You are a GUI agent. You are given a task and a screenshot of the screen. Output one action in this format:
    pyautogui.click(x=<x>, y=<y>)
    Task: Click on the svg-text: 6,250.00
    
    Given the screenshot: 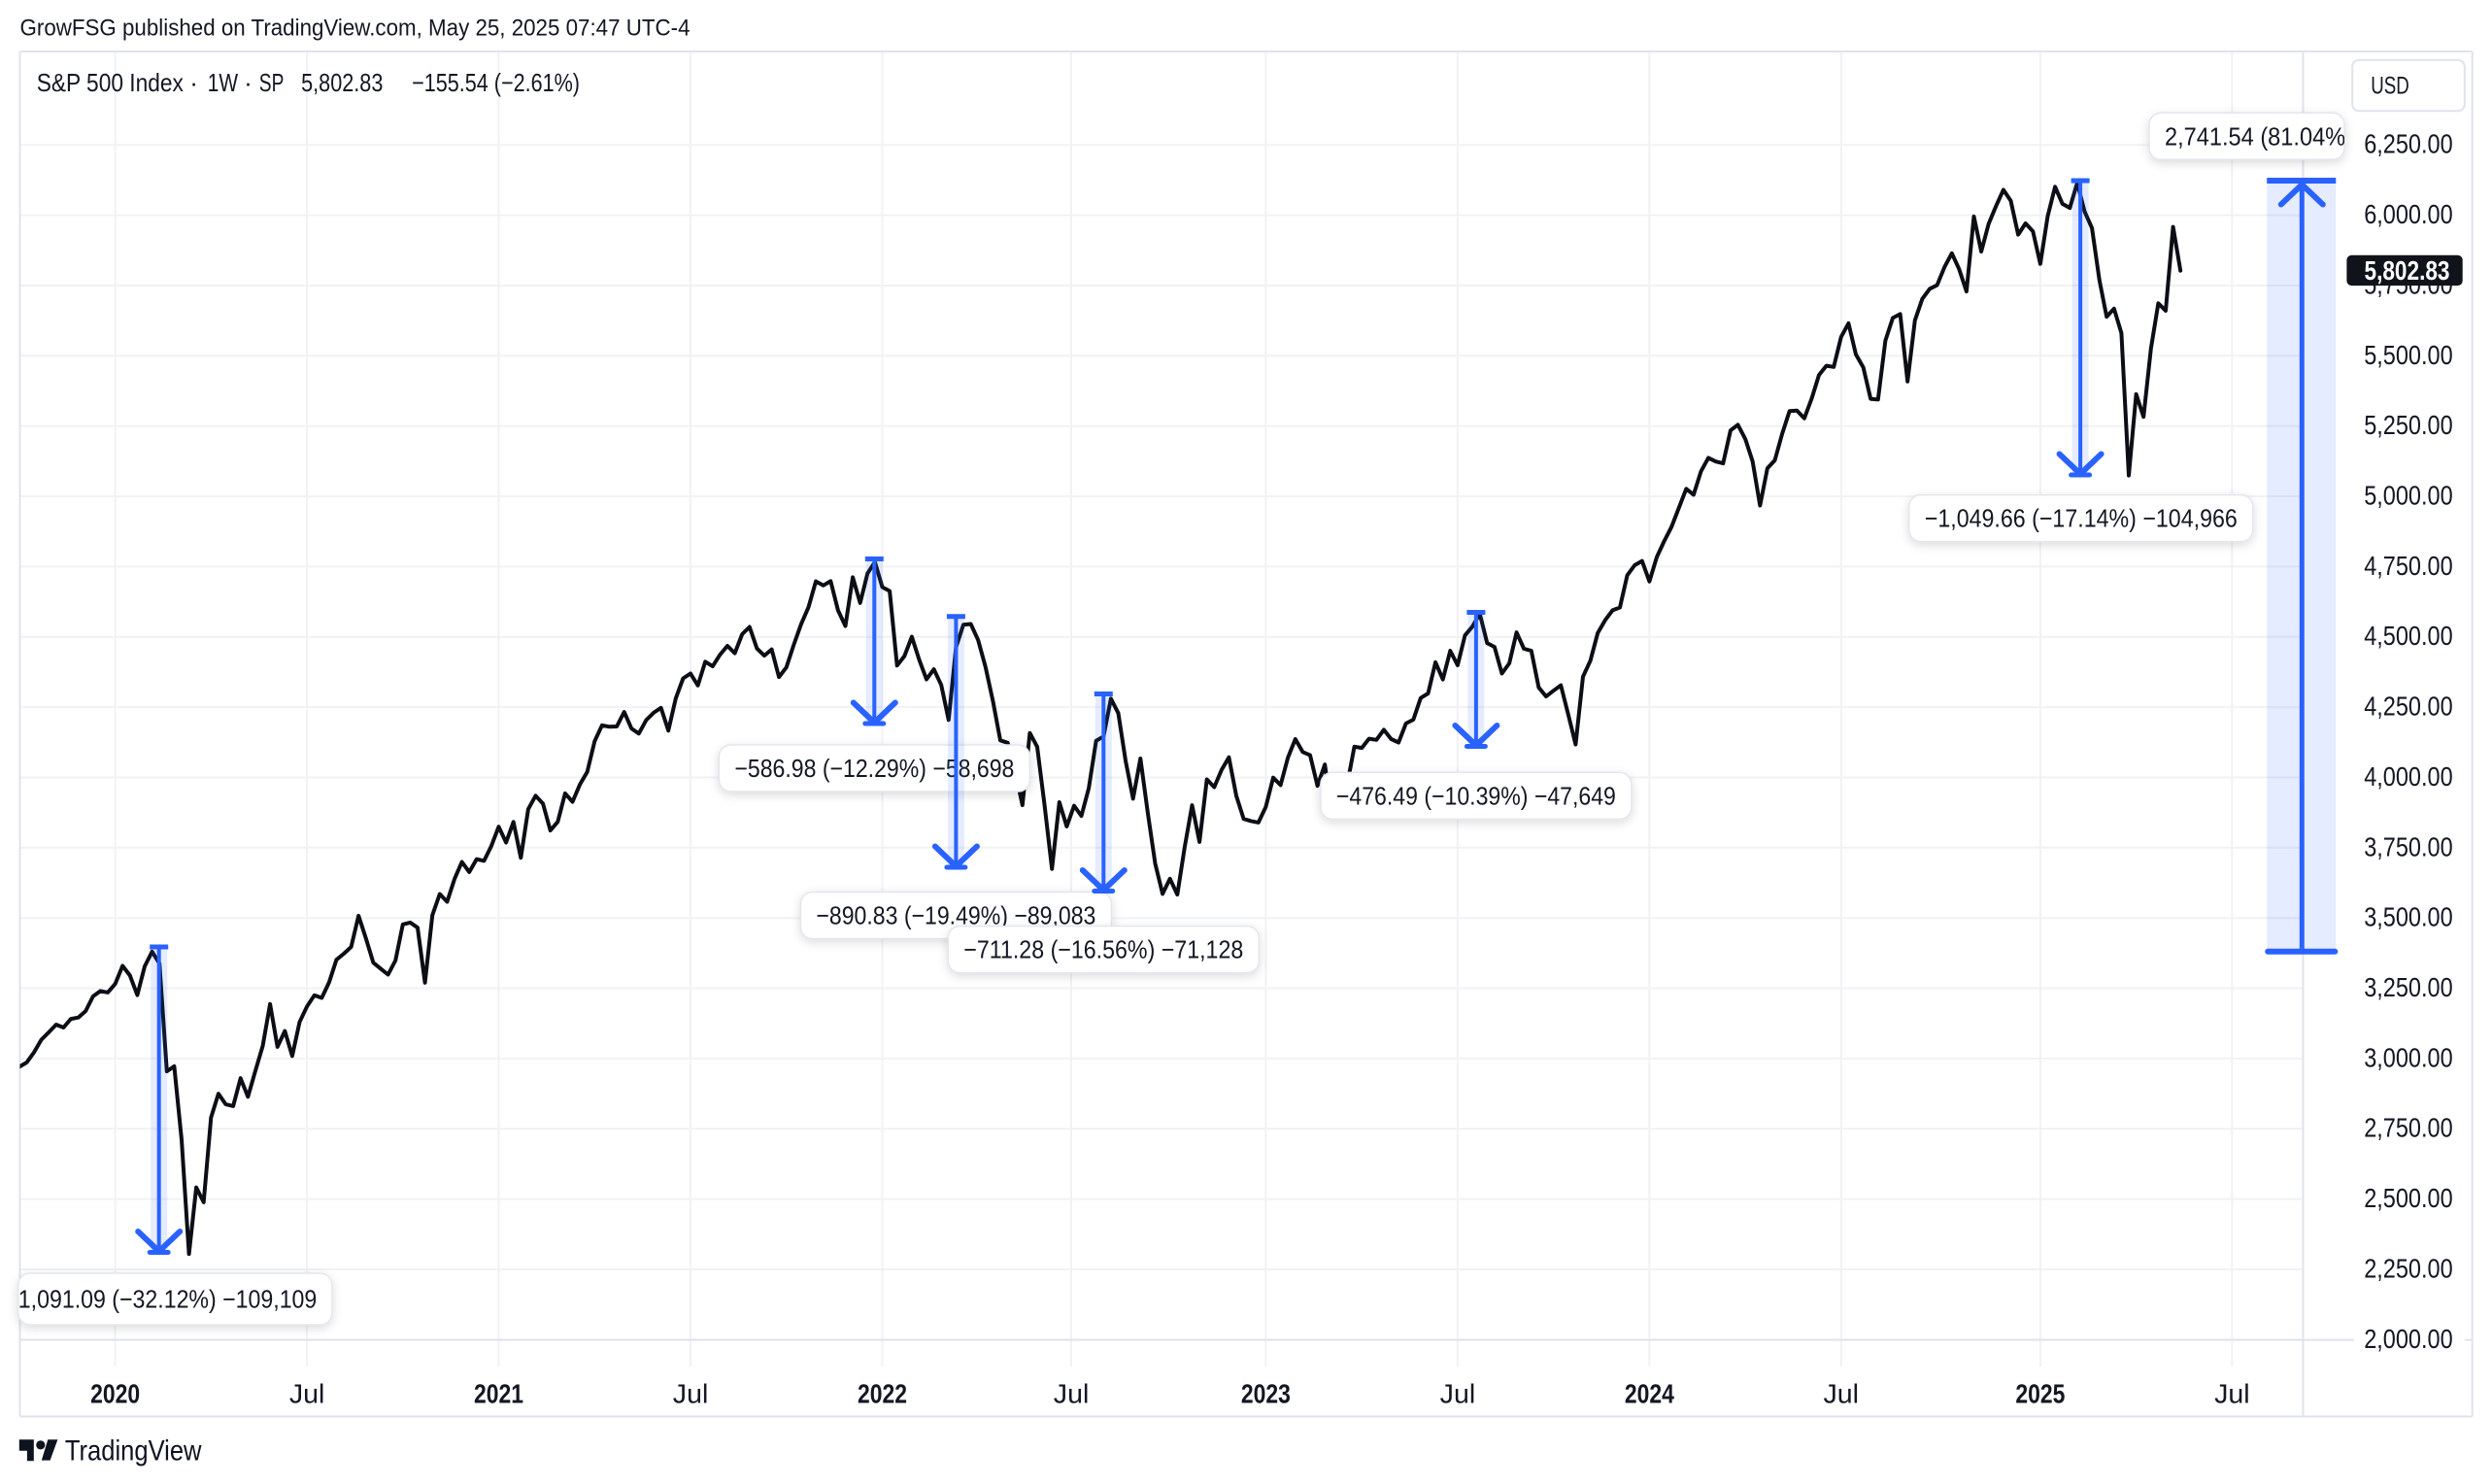 What is the action you would take?
    pyautogui.click(x=2409, y=144)
    